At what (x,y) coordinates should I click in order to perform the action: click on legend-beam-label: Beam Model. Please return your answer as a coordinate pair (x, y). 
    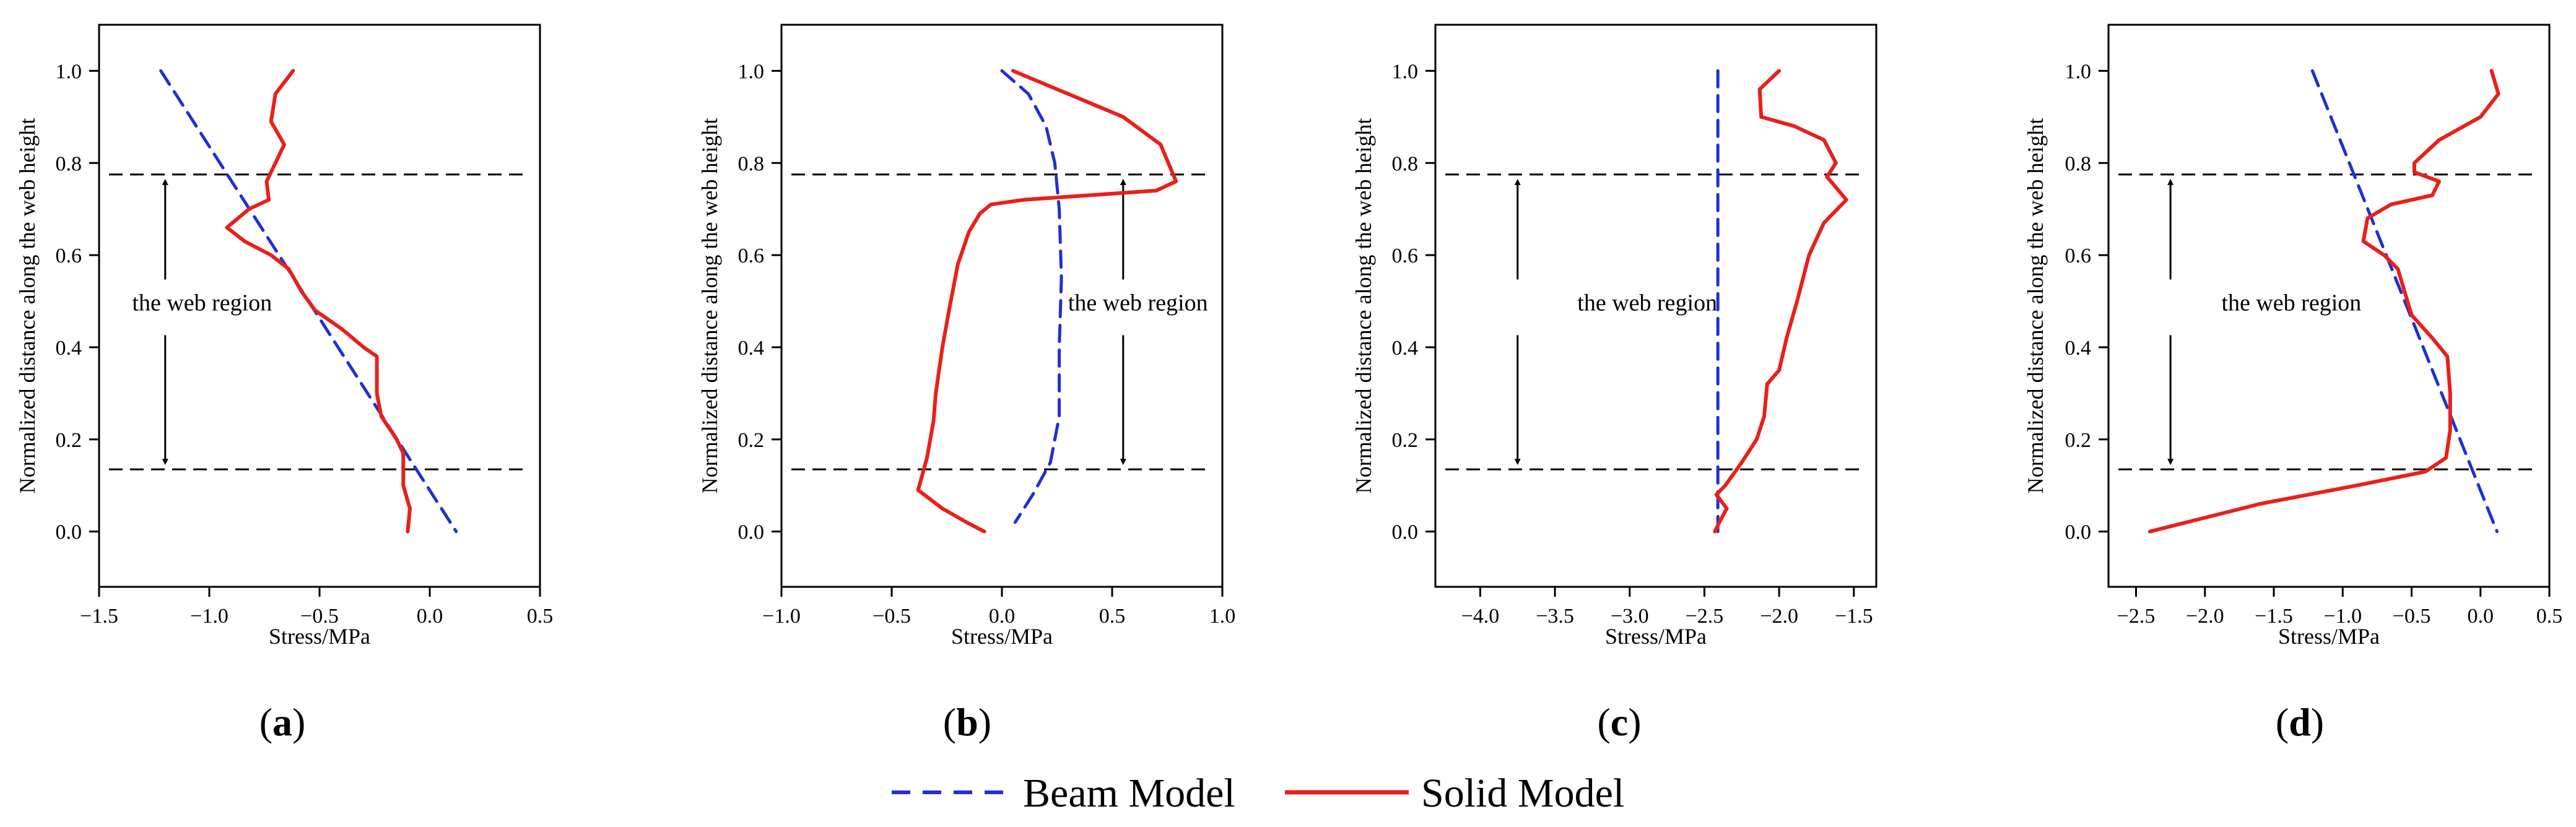
    Looking at the image, I should click on (1129, 793).